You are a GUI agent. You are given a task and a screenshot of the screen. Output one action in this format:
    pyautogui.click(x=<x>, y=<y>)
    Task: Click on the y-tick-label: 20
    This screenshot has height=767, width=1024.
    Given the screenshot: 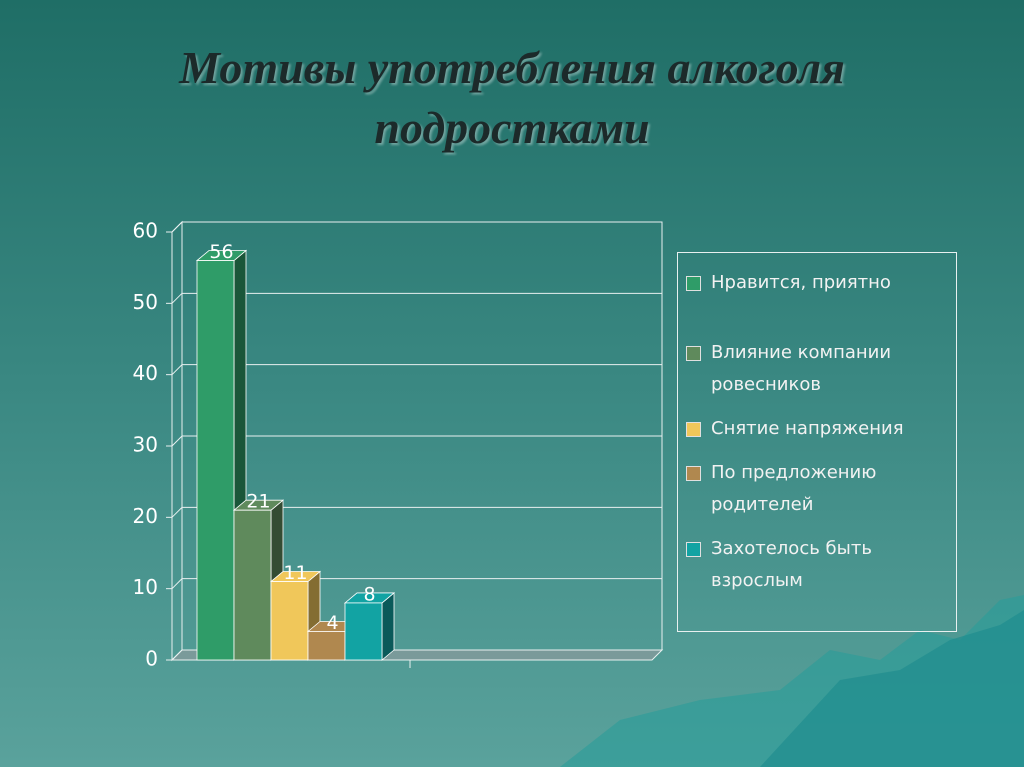 What is the action you would take?
    pyautogui.click(x=145, y=516)
    